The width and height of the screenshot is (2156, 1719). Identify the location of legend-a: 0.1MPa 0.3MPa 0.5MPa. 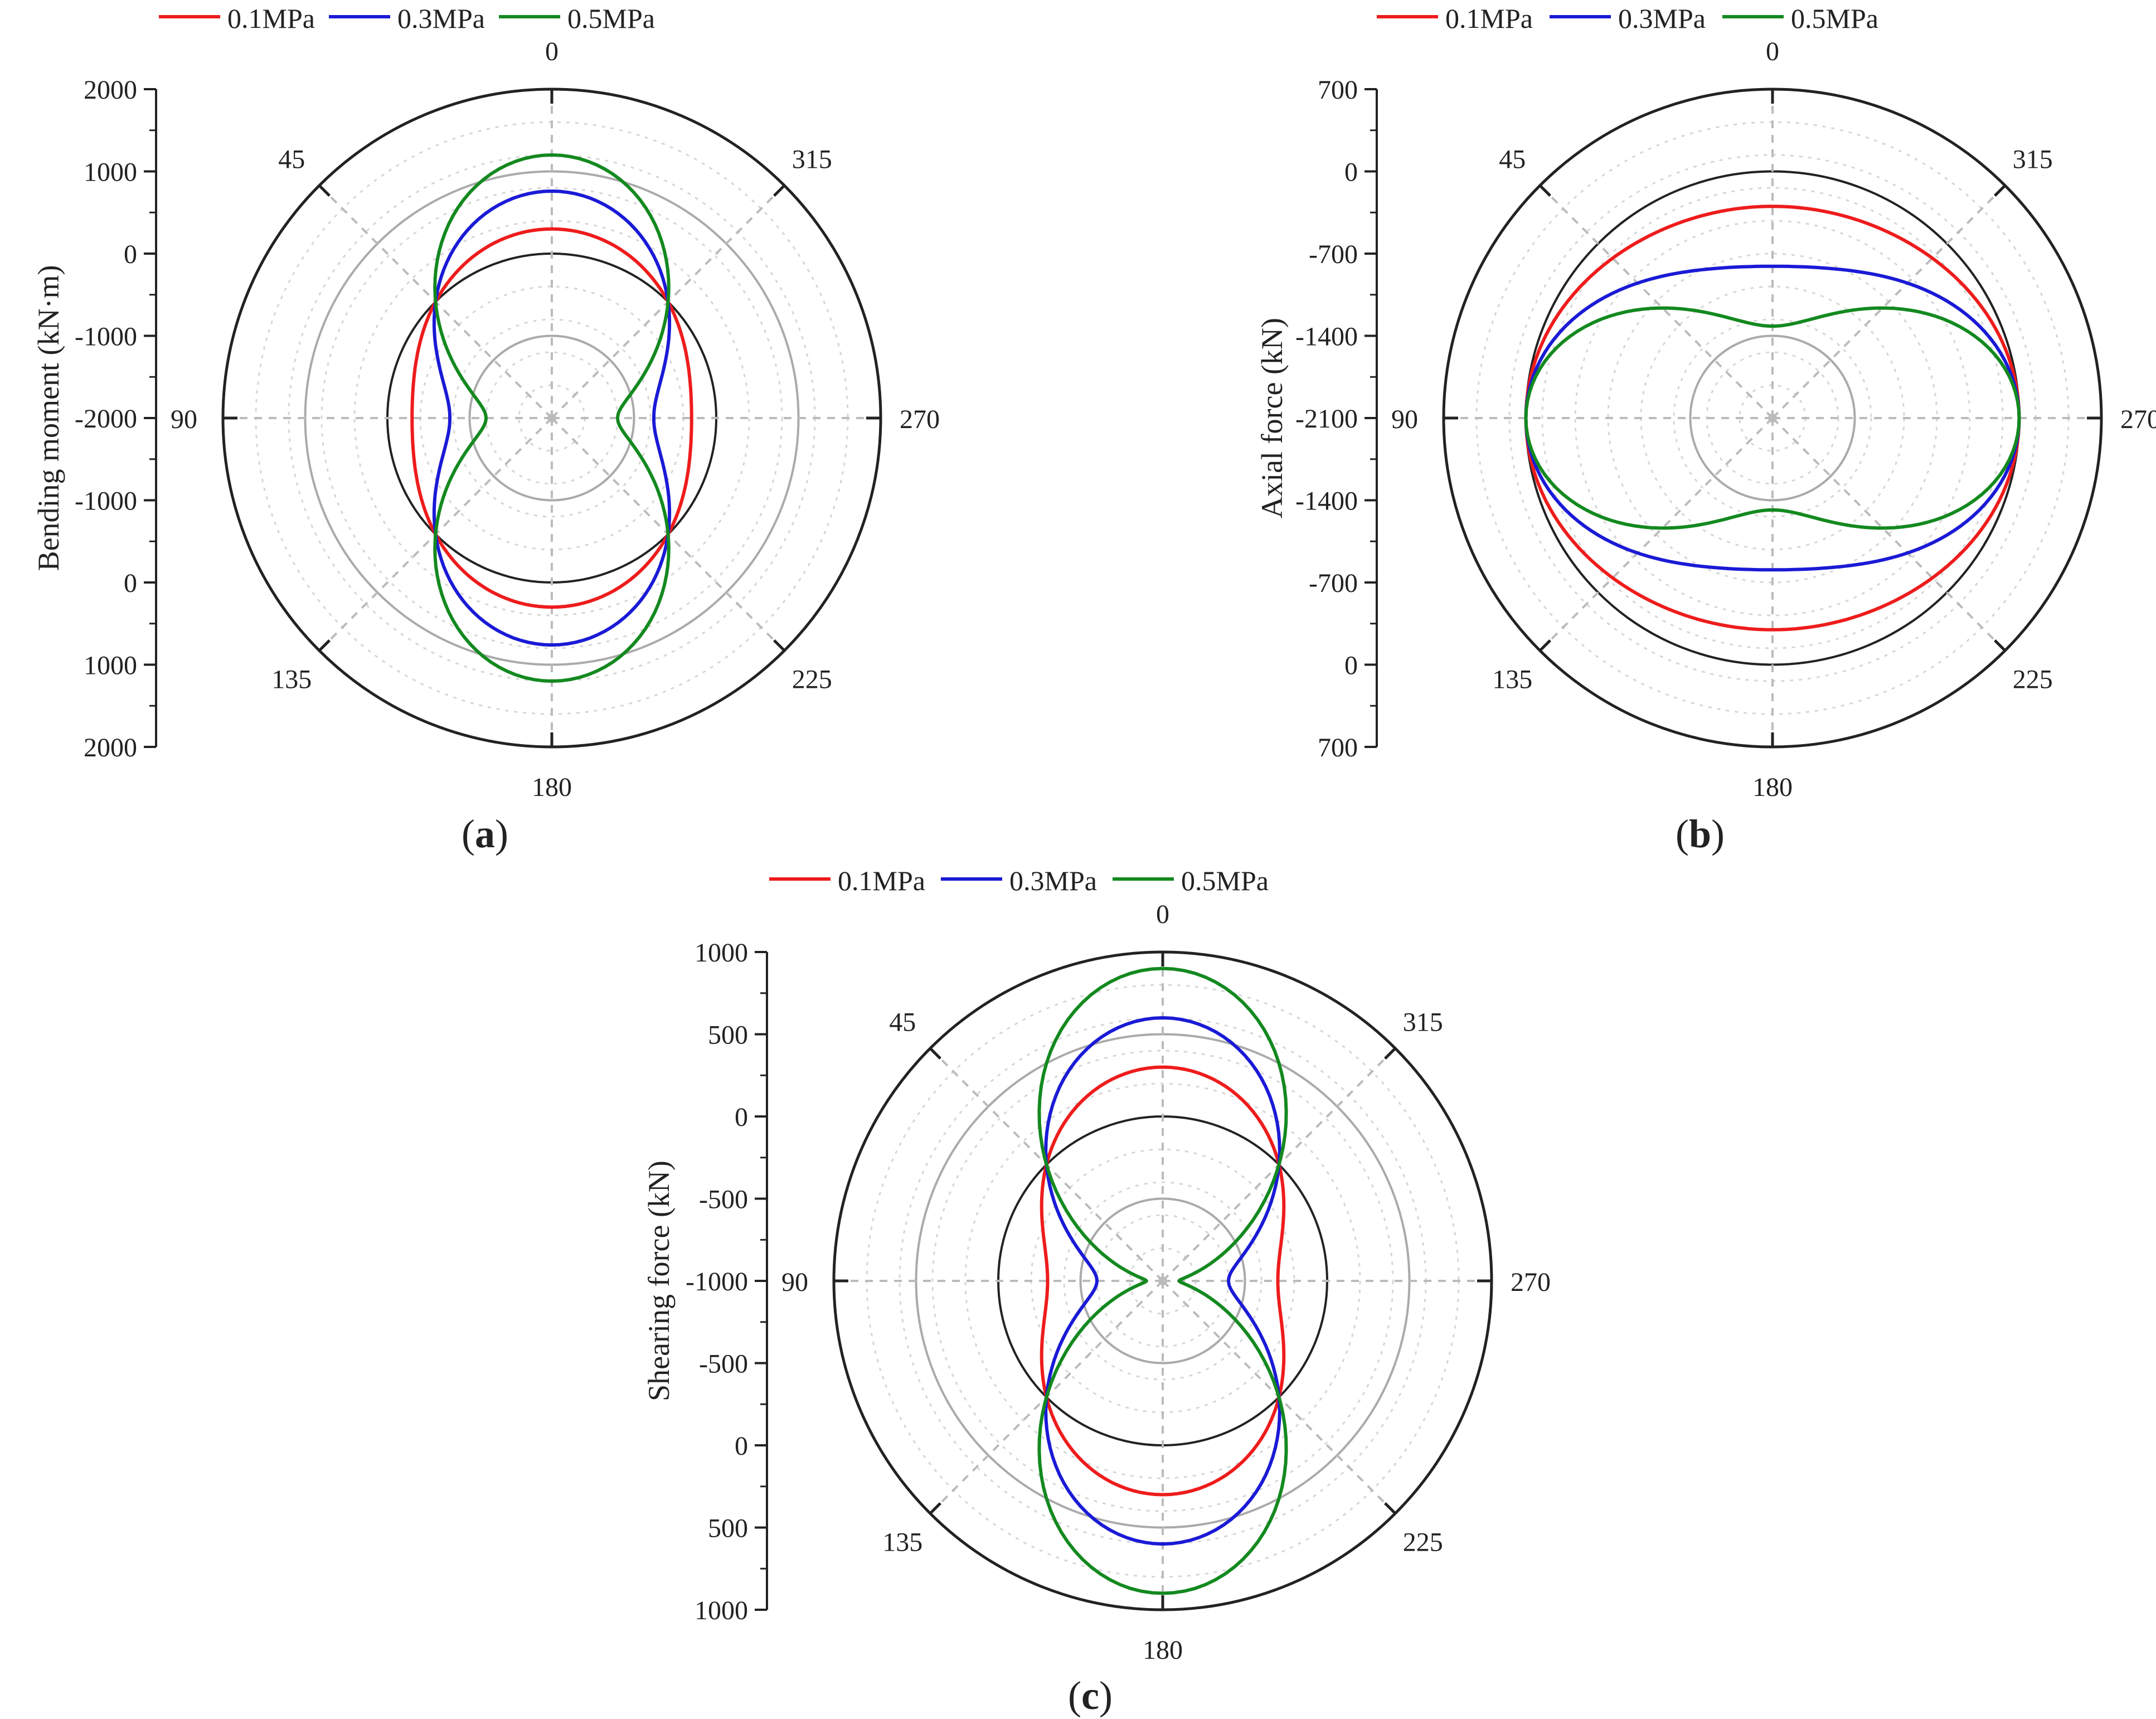
(407, 18).